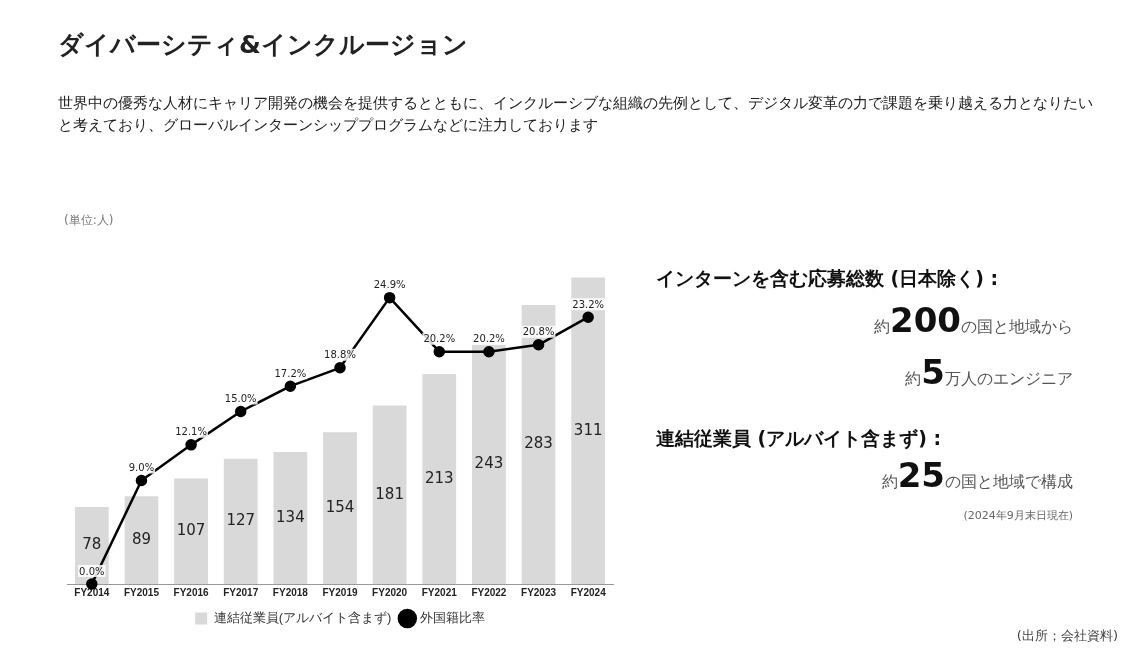 The height and width of the screenshot is (650, 1126). I want to click on data-label: 9.0%, so click(141, 468).